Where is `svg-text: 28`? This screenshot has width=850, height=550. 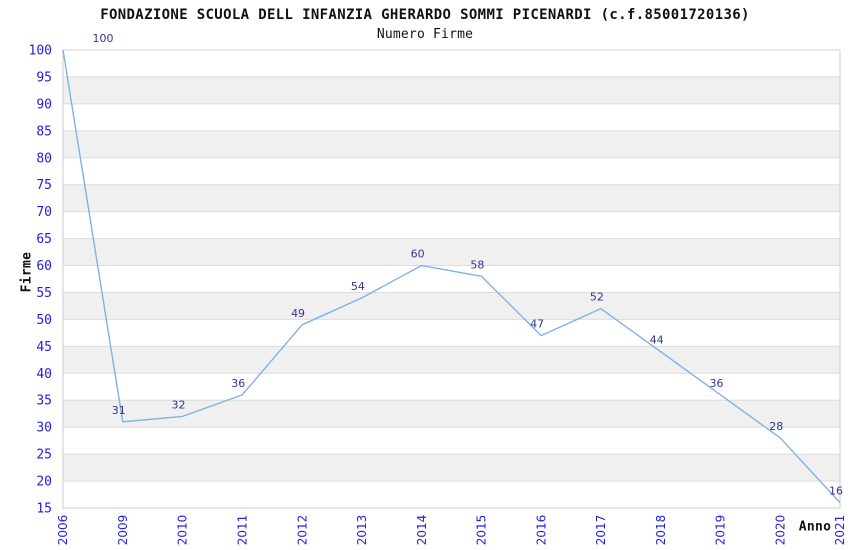
svg-text: 28 is located at coordinates (776, 426).